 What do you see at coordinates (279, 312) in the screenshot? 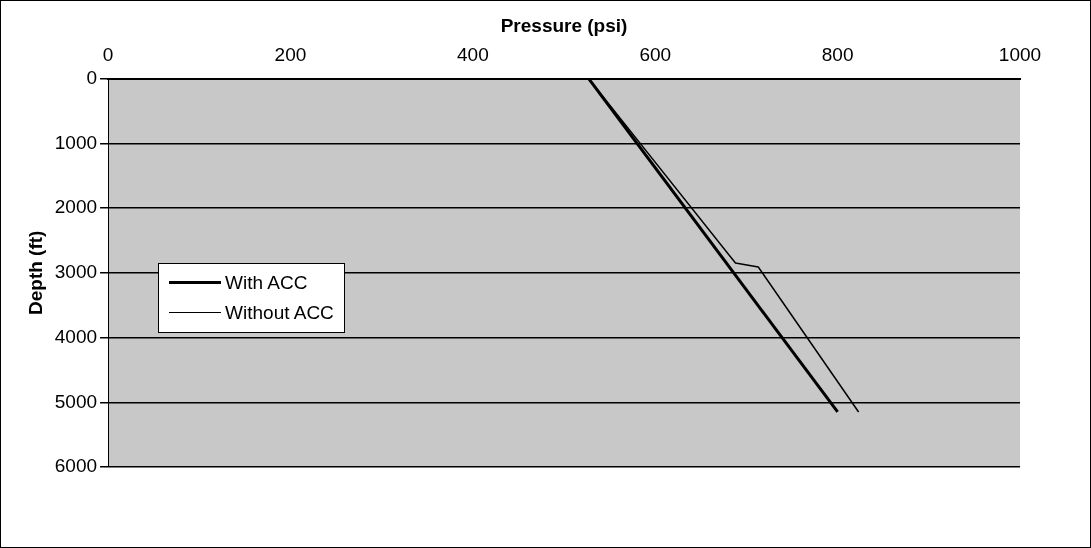
I see `legend-label: Without ACC` at bounding box center [279, 312].